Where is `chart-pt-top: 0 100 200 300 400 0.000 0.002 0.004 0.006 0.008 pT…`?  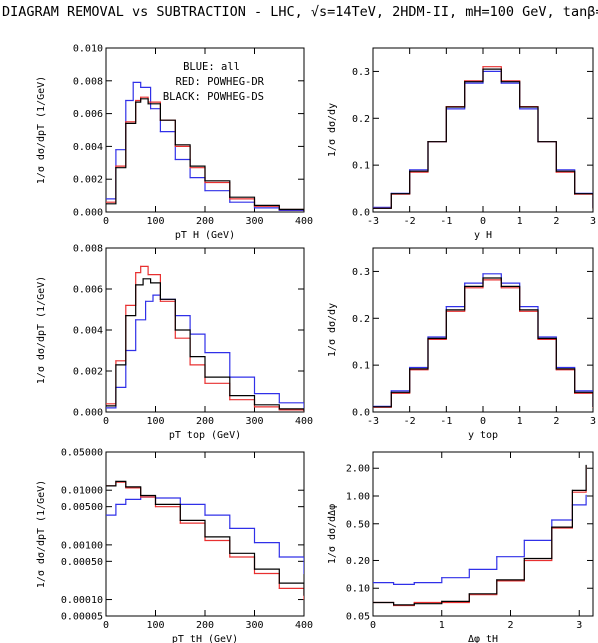 chart-pt-top: 0 100 200 300 400 0.000 0.002 0.004 0.006 0.008 pT… is located at coordinates (174, 343).